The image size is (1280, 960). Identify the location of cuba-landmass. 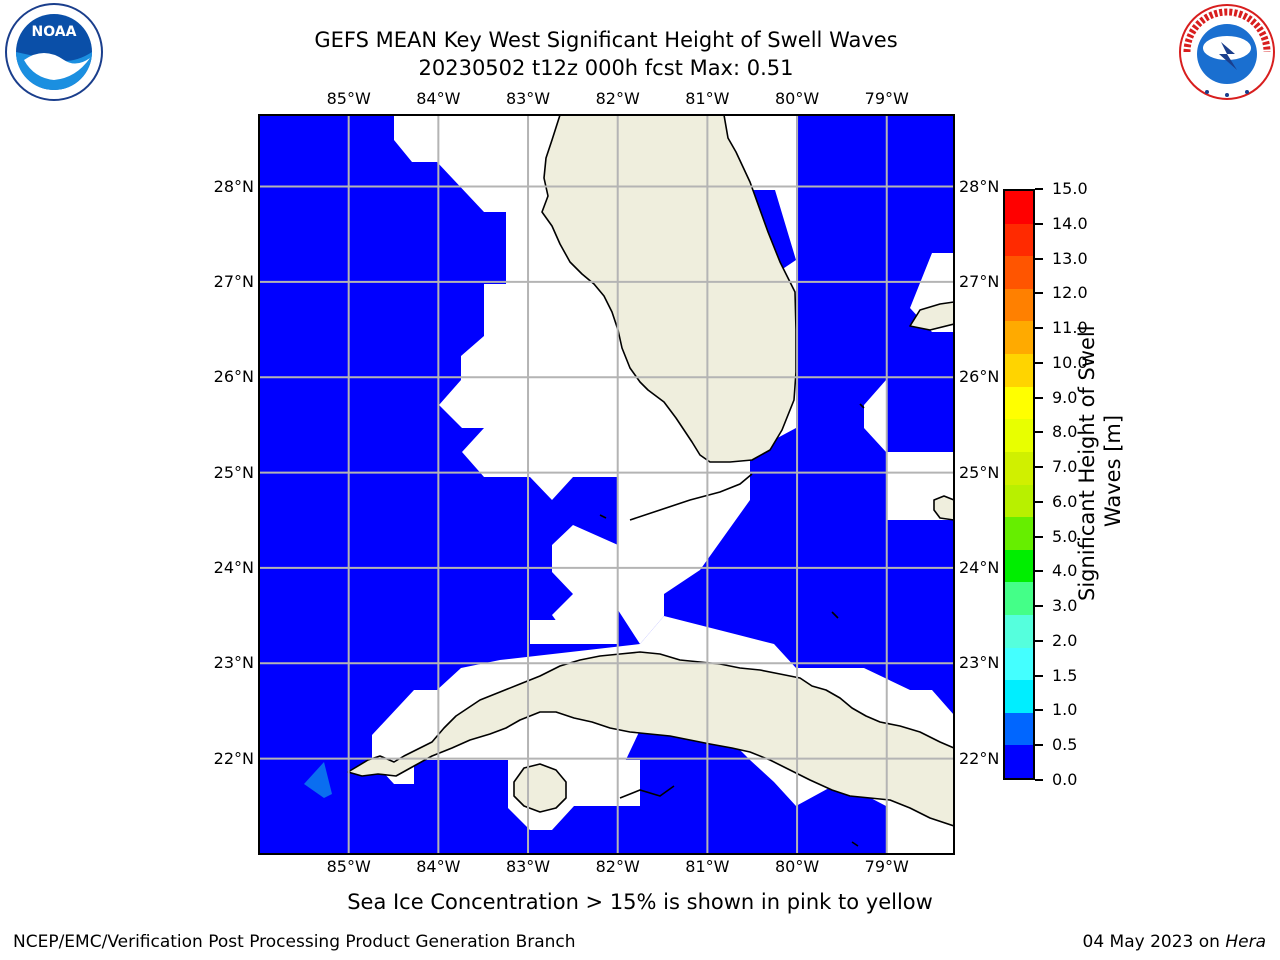
(650, 739).